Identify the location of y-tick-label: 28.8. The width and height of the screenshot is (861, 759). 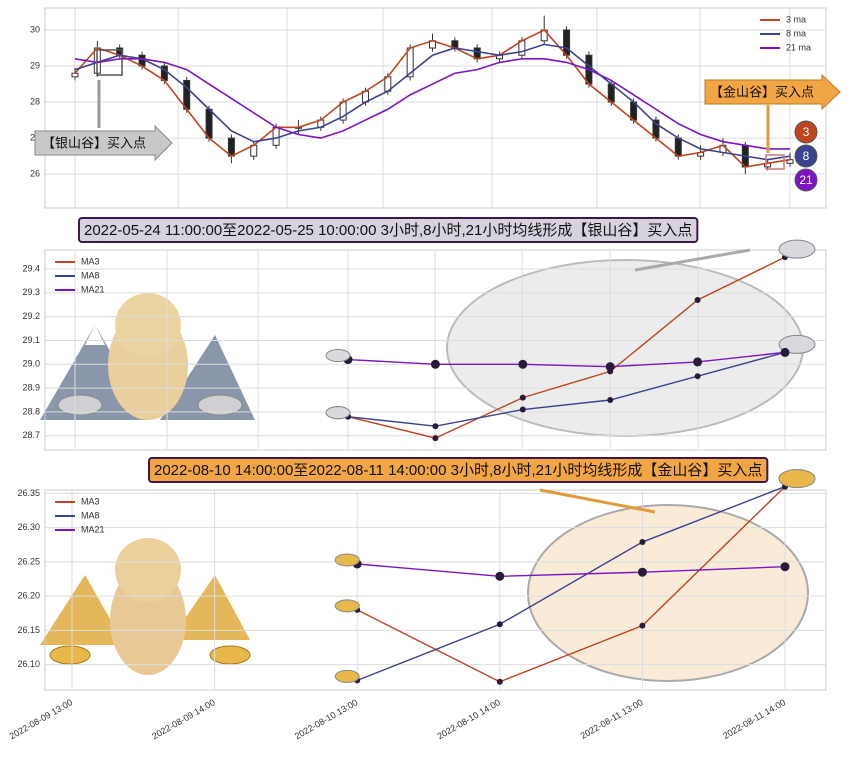
(31, 411).